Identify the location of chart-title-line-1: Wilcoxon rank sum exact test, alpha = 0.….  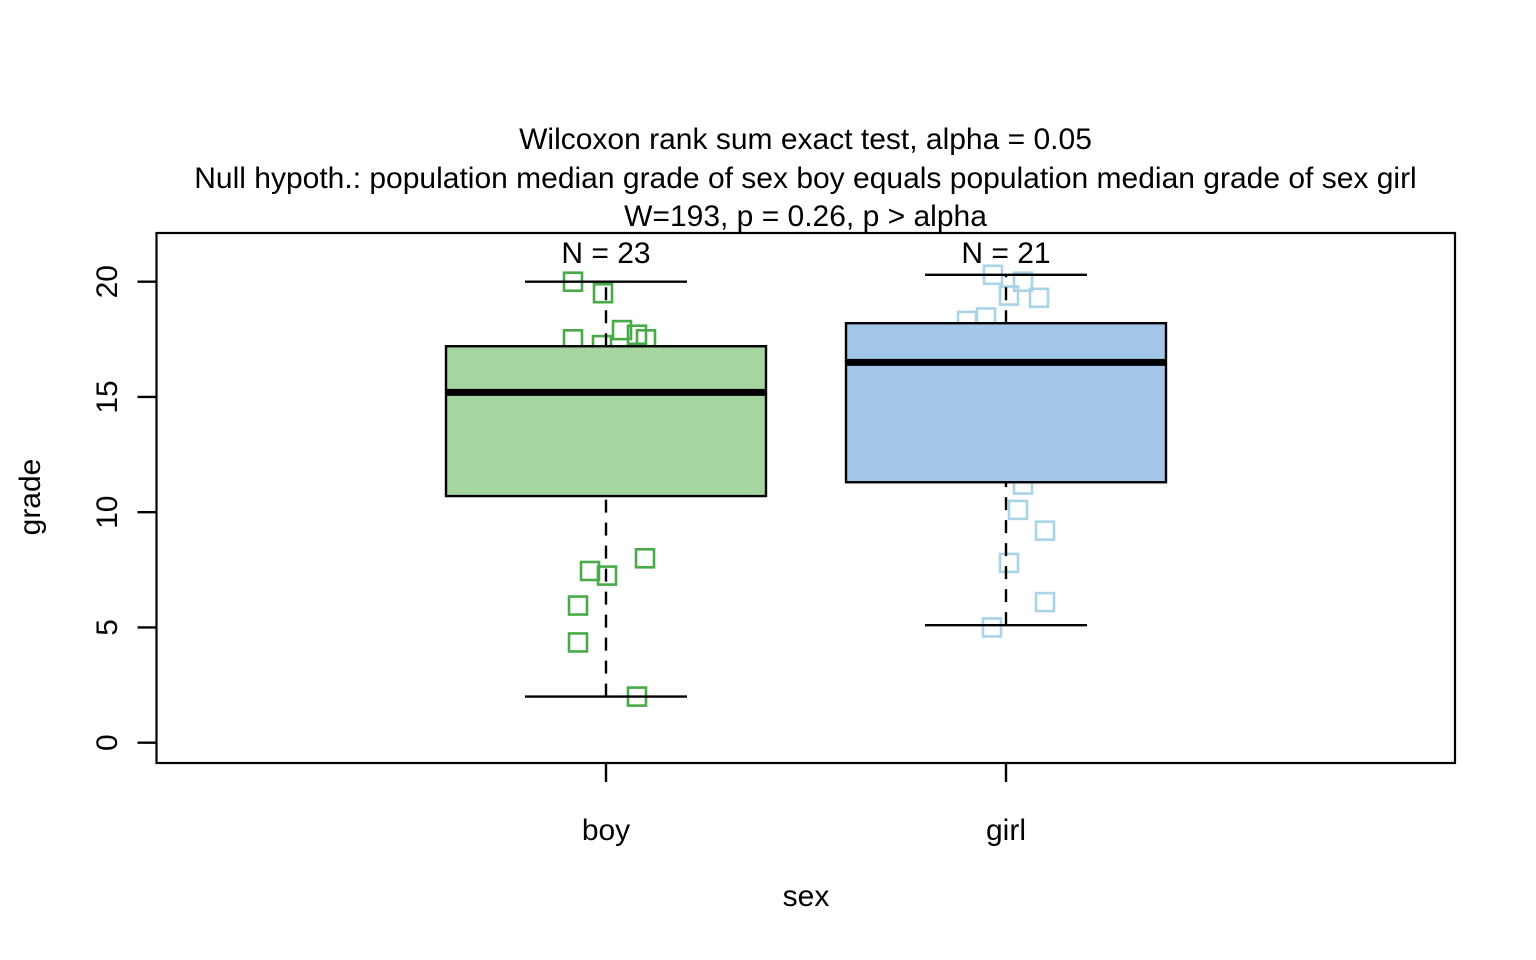
(805, 139).